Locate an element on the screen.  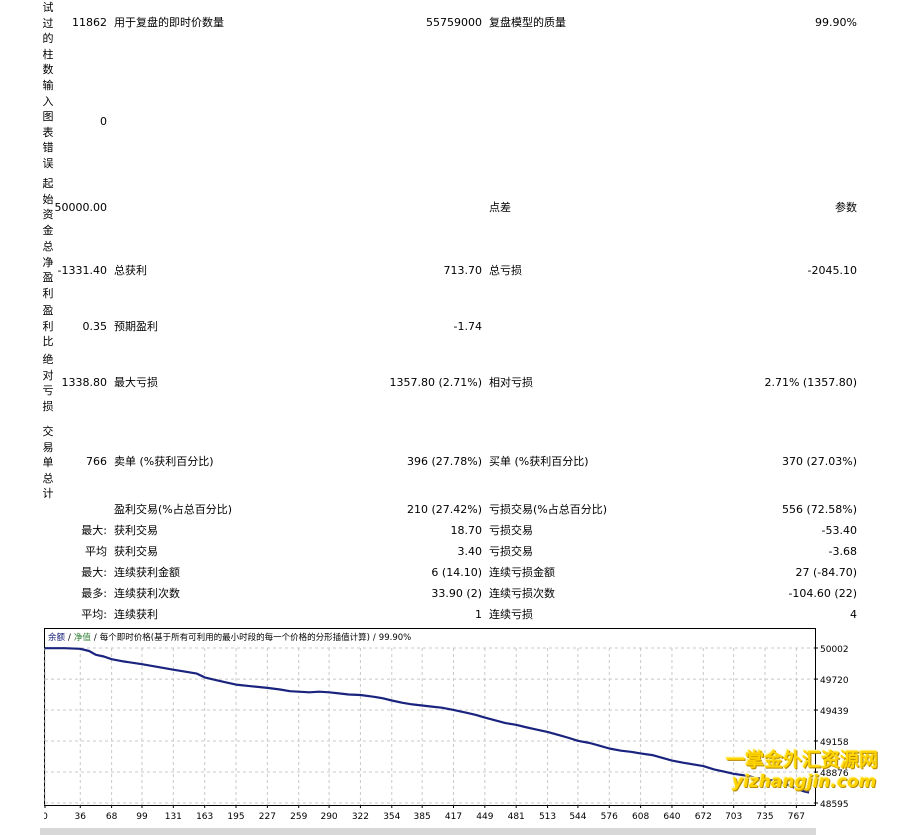
legend-quality: 99.90% is located at coordinates (395, 638).